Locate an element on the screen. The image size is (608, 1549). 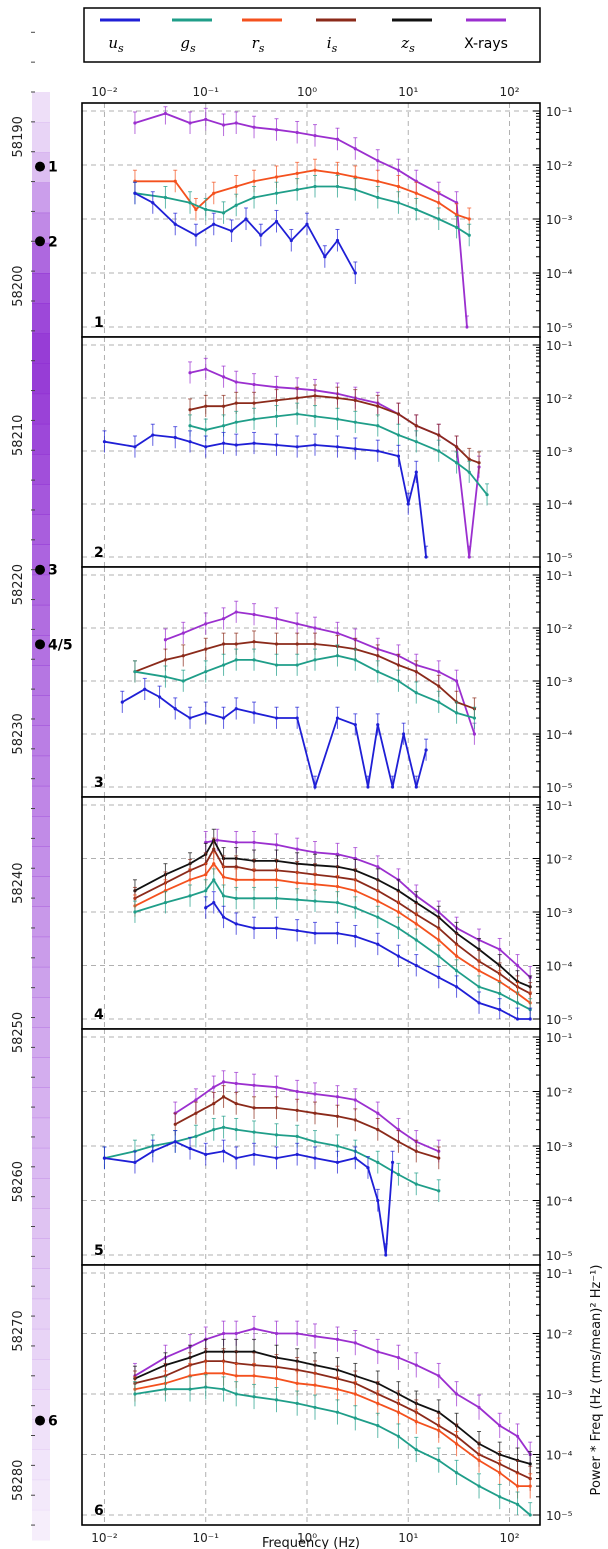
top-x-tick-label: 10⁻¹ is located at coordinates (206, 92).